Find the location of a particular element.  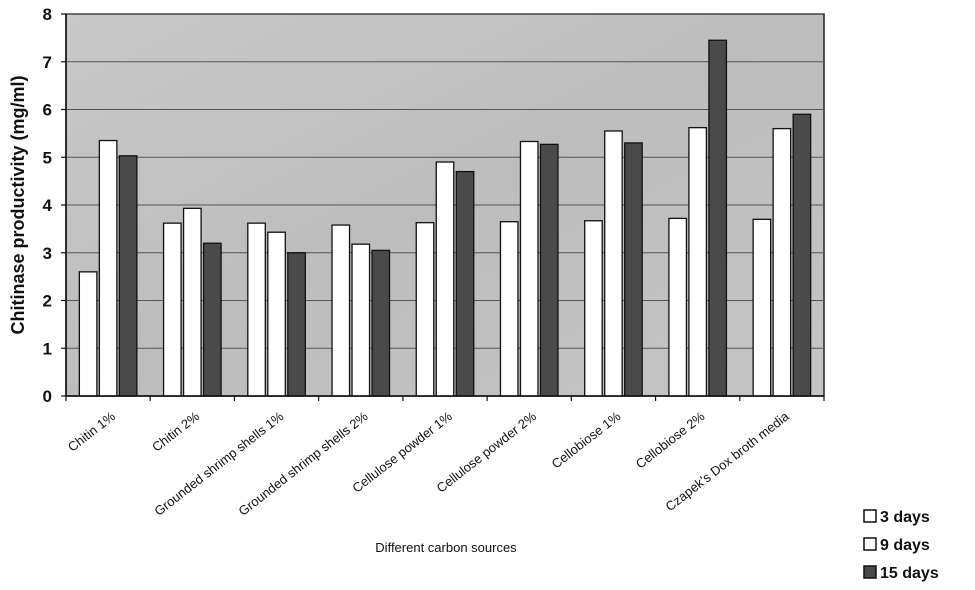

x-tick-label: Cellobiose 1% is located at coordinates (586, 439).